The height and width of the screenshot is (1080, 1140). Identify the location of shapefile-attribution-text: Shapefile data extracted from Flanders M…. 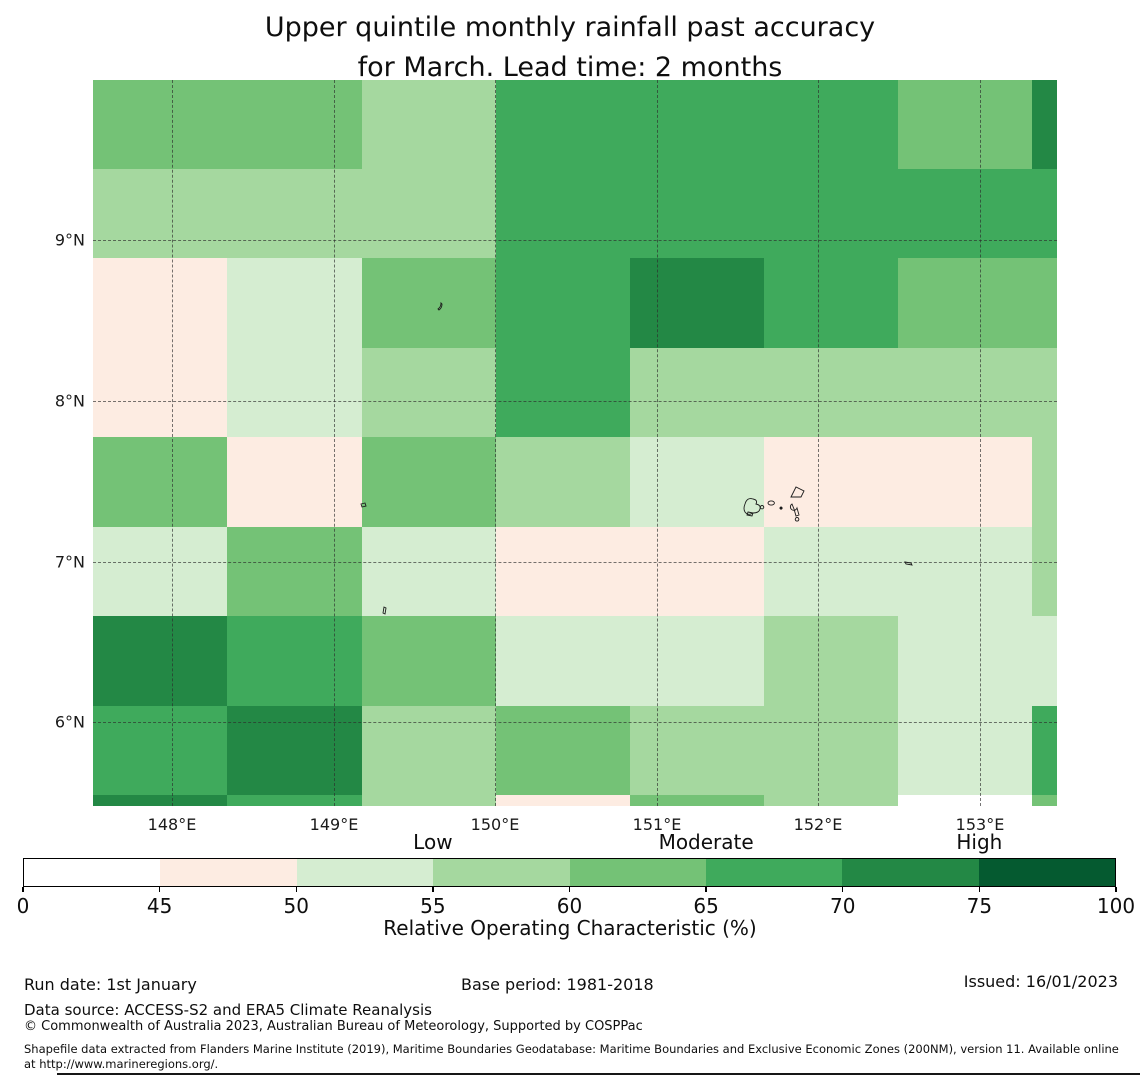
(571, 1056).